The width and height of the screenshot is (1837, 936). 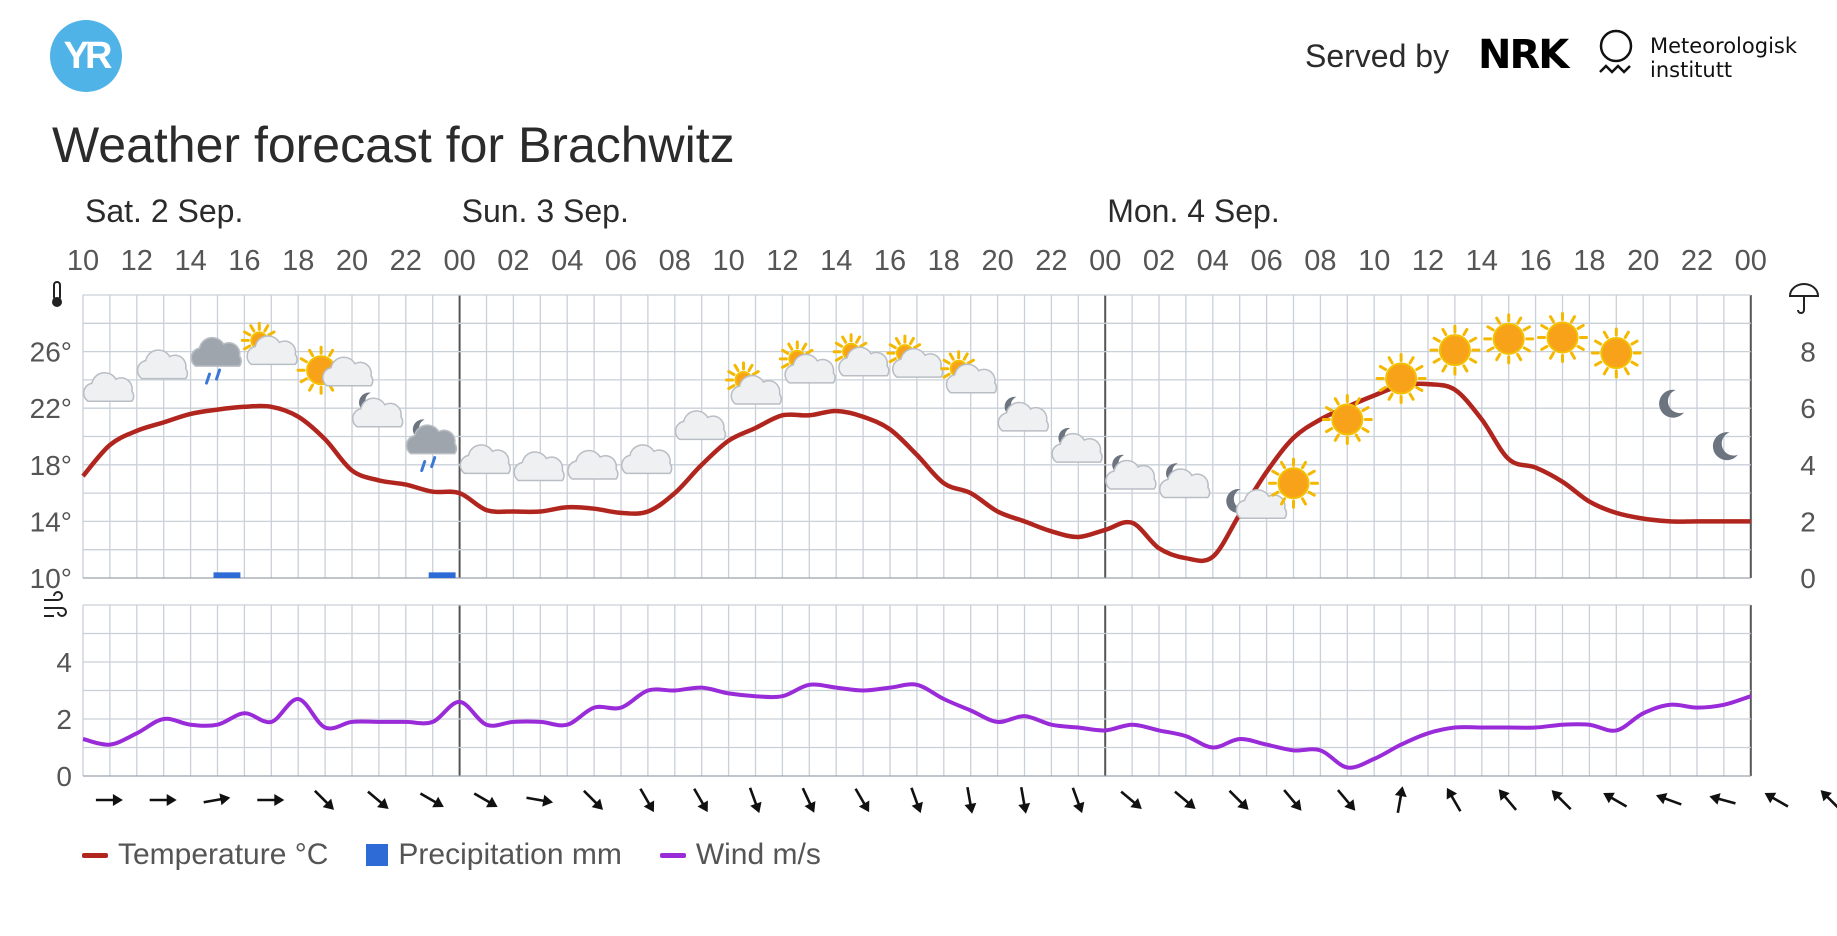 What do you see at coordinates (1724, 46) in the screenshot?
I see `met-line-1: Meteorologisk` at bounding box center [1724, 46].